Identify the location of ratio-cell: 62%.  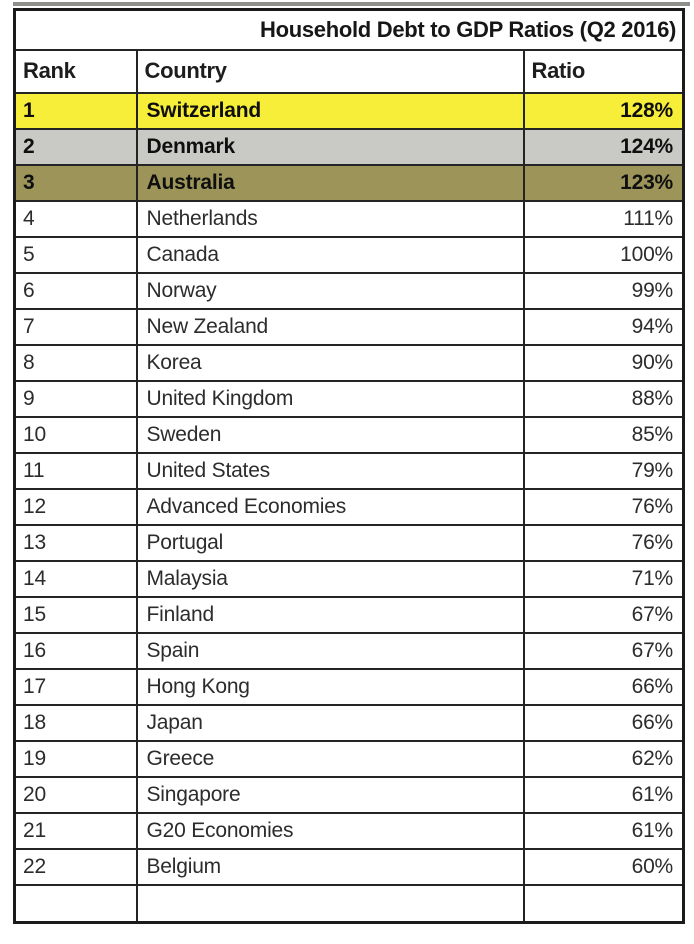
(603, 758).